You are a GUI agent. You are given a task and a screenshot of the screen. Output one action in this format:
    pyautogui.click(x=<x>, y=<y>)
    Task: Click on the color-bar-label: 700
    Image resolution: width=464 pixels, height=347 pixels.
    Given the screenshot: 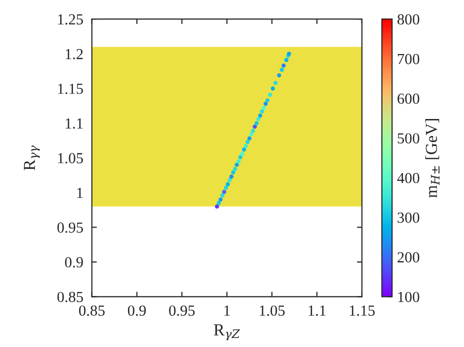 What is the action you would take?
    pyautogui.click(x=409, y=59)
    